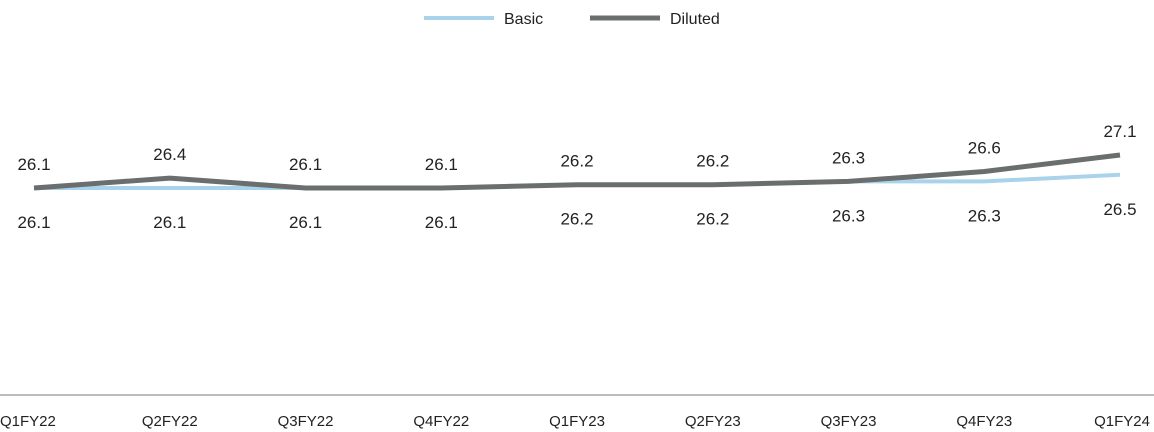 This screenshot has width=1154, height=432. What do you see at coordinates (713, 421) in the screenshot?
I see `x-tick-label: Q2FY23` at bounding box center [713, 421].